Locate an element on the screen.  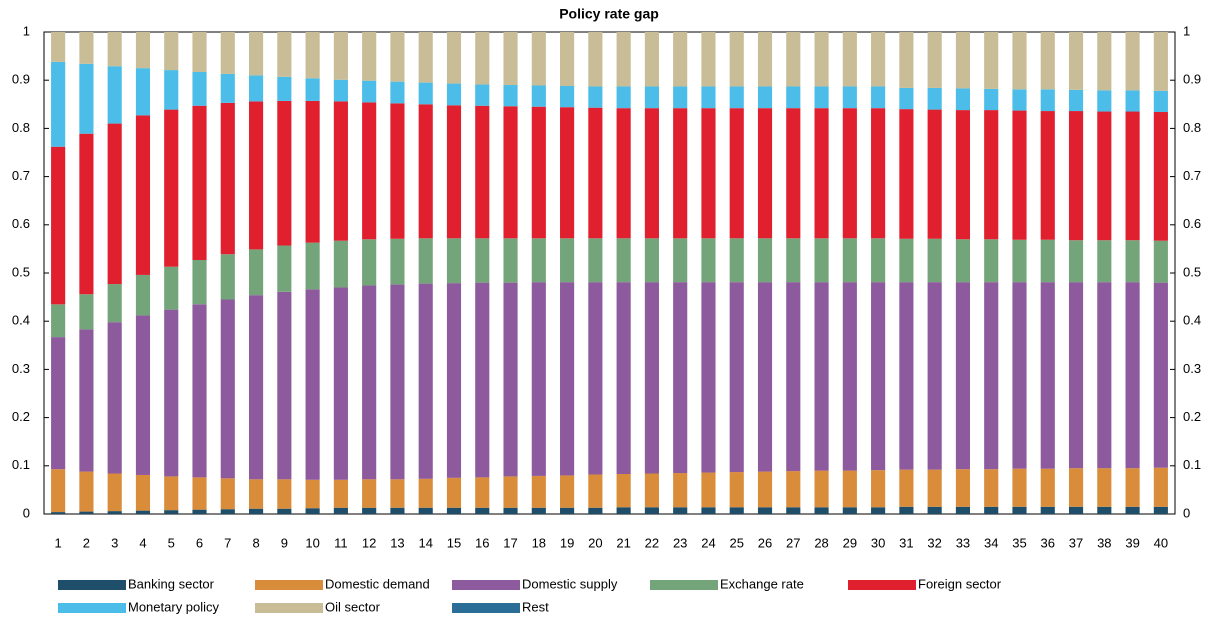
x-tick-label: 9 is located at coordinates (284, 542).